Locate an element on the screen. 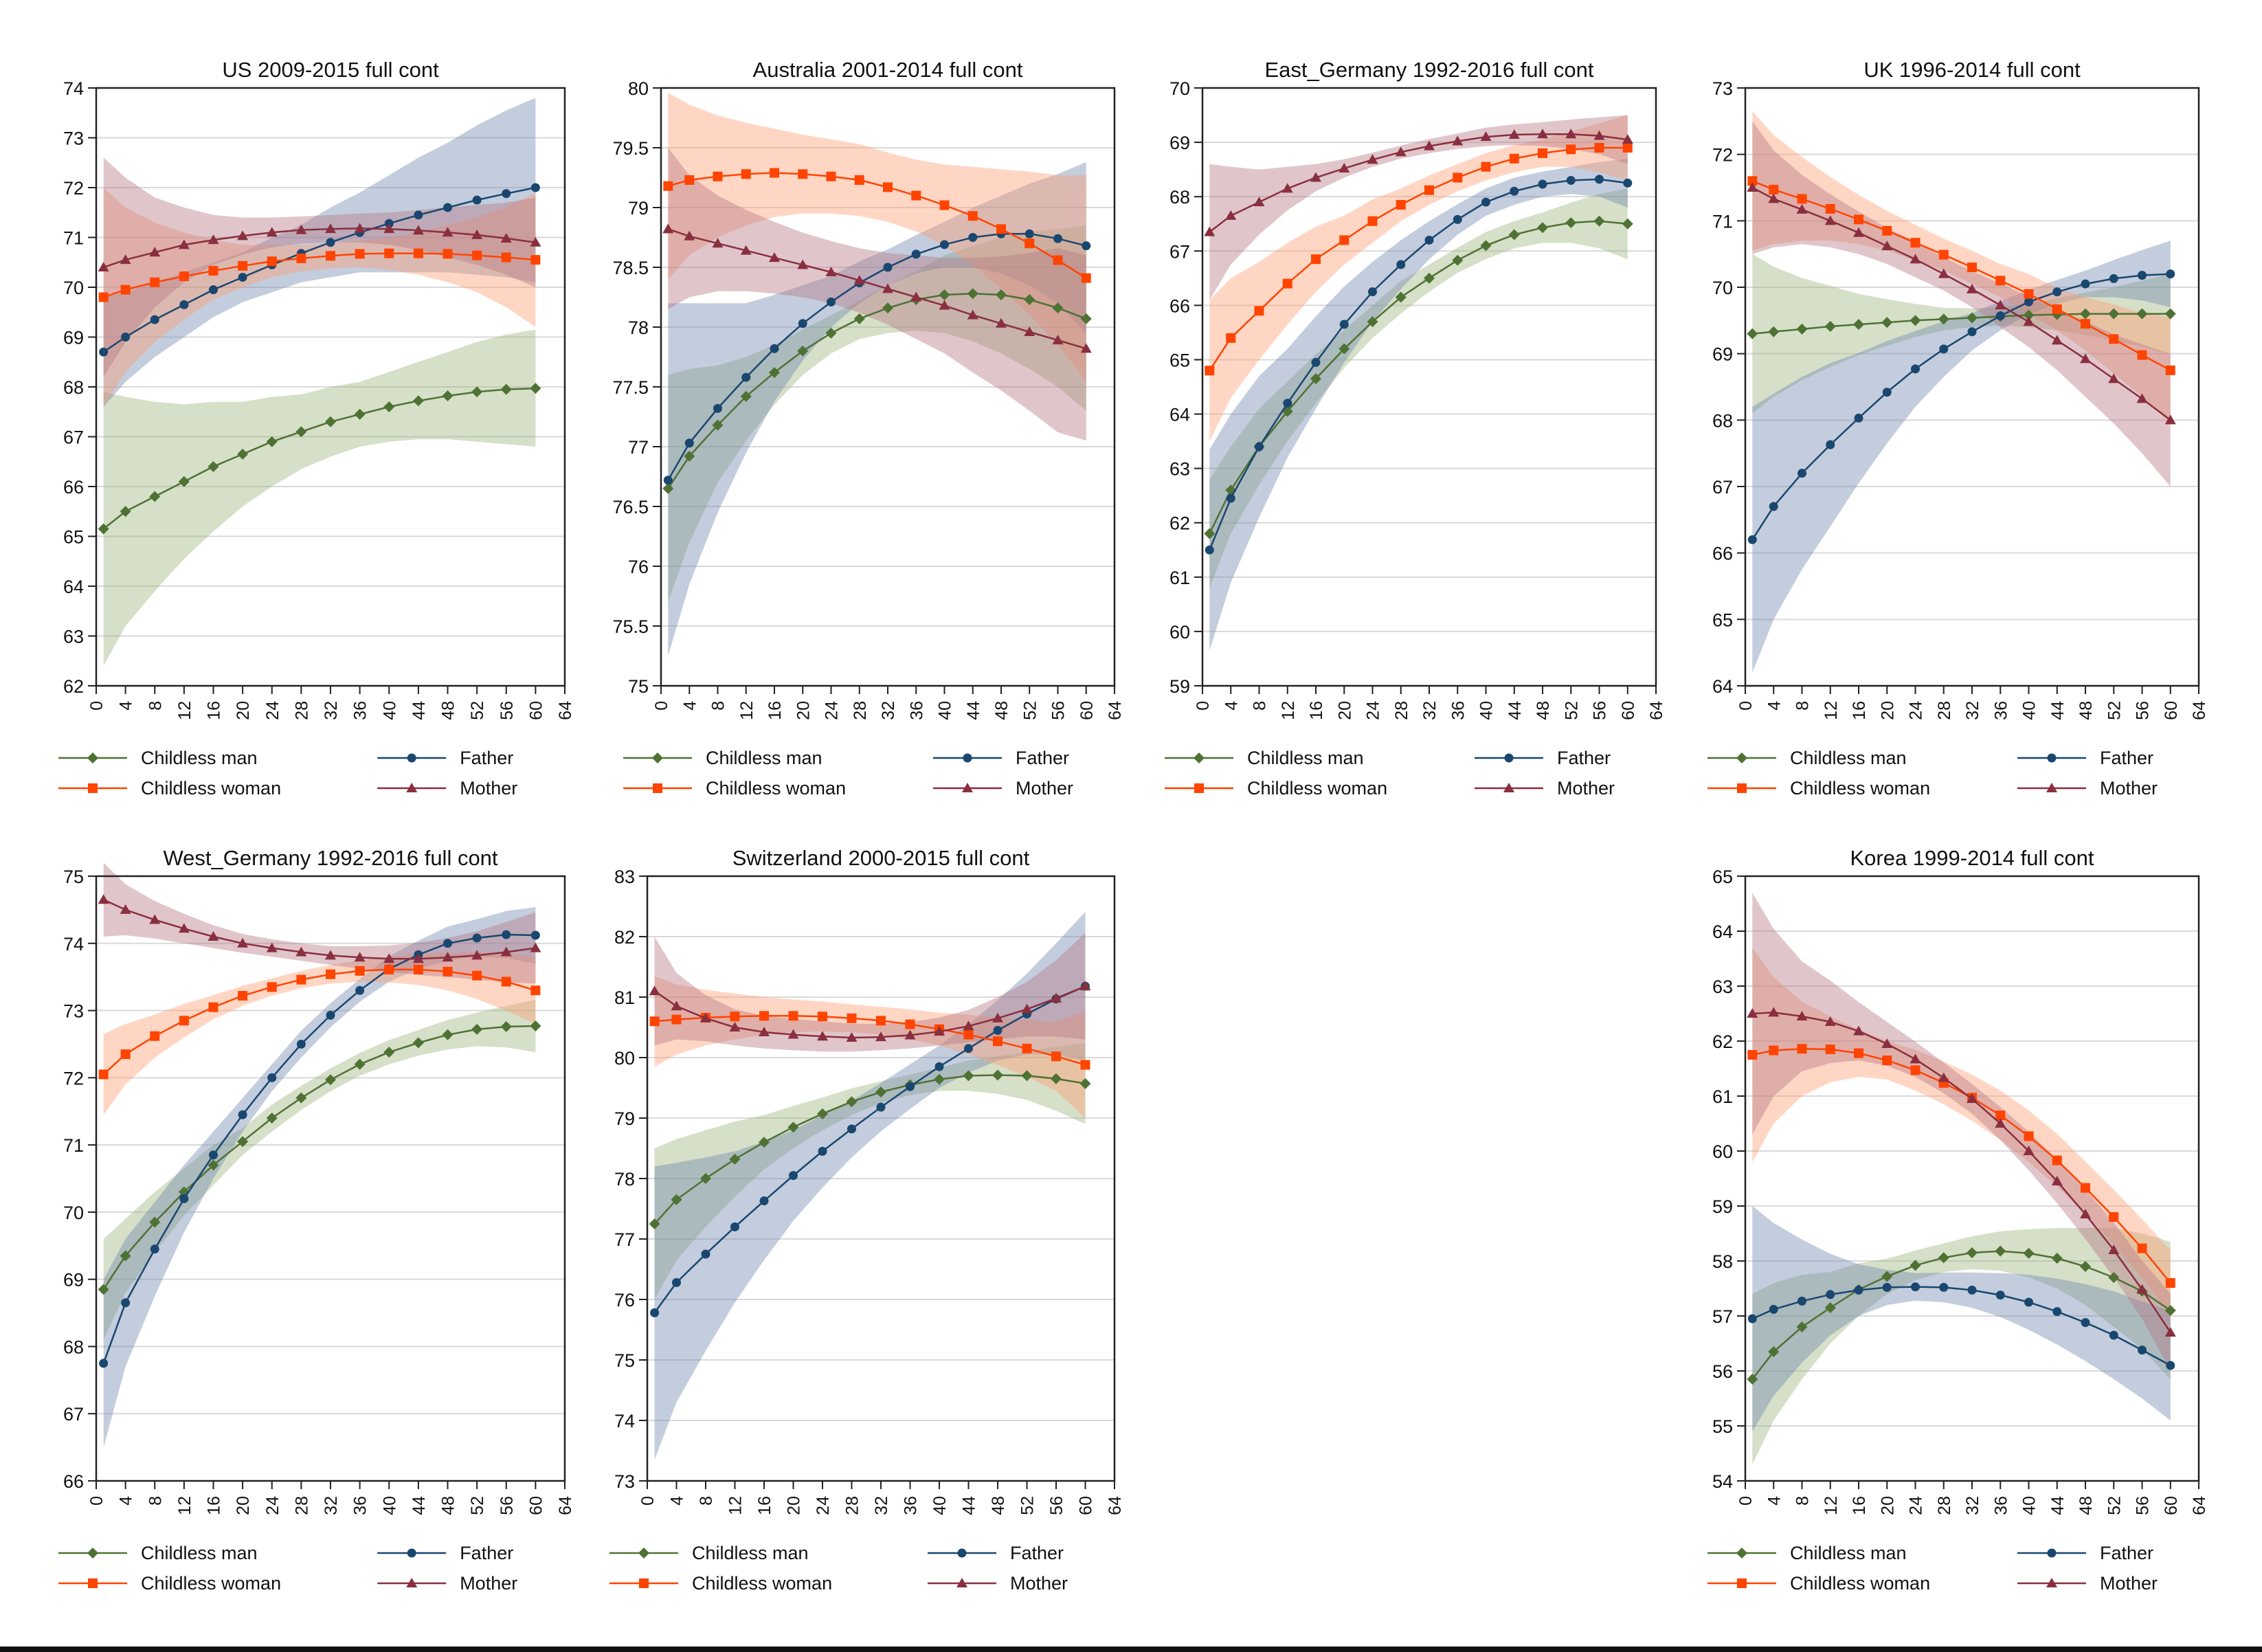 The image size is (2262, 1652). x-tick-label: 52 is located at coordinates (1030, 710).